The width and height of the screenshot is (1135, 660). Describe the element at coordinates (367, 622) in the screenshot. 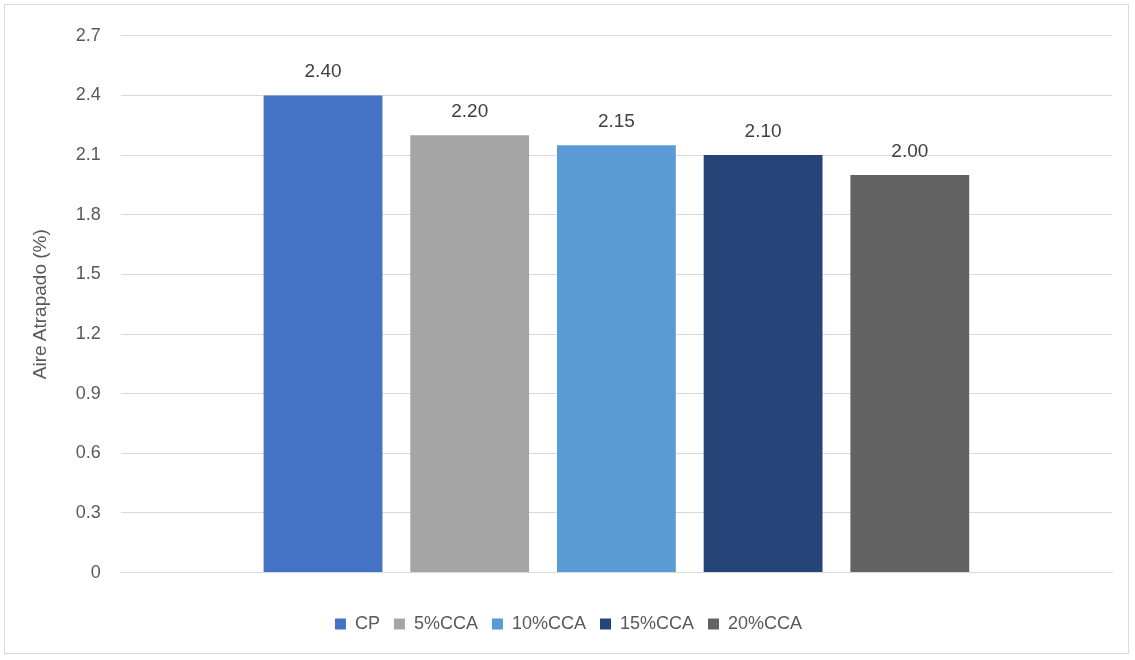

I see `legend-label: CP` at that location.